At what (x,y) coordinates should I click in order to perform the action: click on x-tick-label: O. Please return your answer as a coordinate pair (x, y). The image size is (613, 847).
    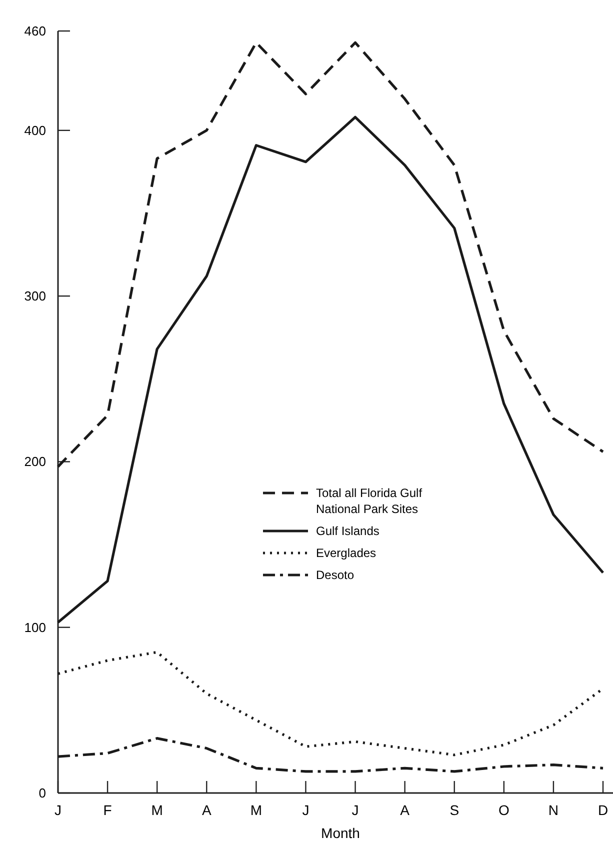
    Looking at the image, I should click on (504, 810).